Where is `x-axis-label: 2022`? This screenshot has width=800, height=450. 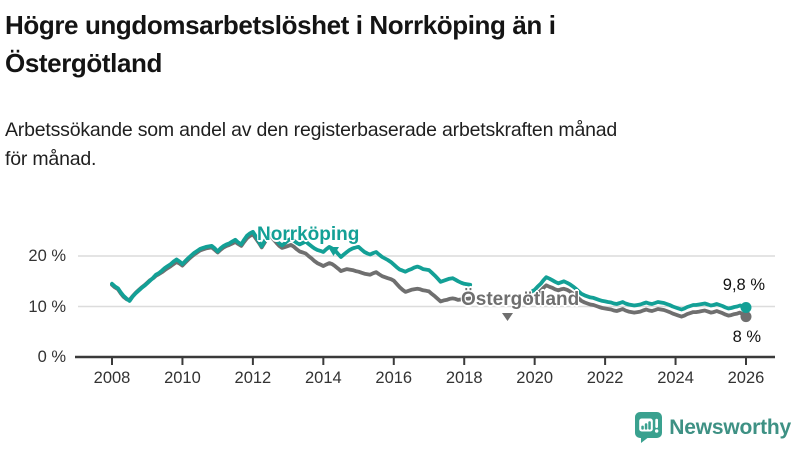
x-axis-label: 2022 is located at coordinates (605, 378).